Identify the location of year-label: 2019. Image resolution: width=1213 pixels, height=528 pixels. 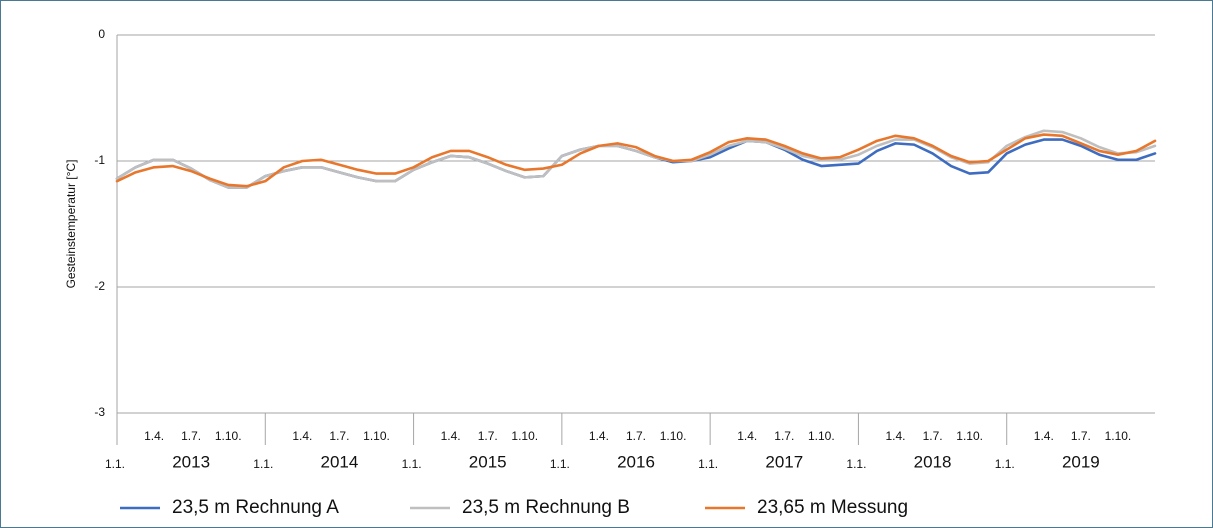
(1081, 461).